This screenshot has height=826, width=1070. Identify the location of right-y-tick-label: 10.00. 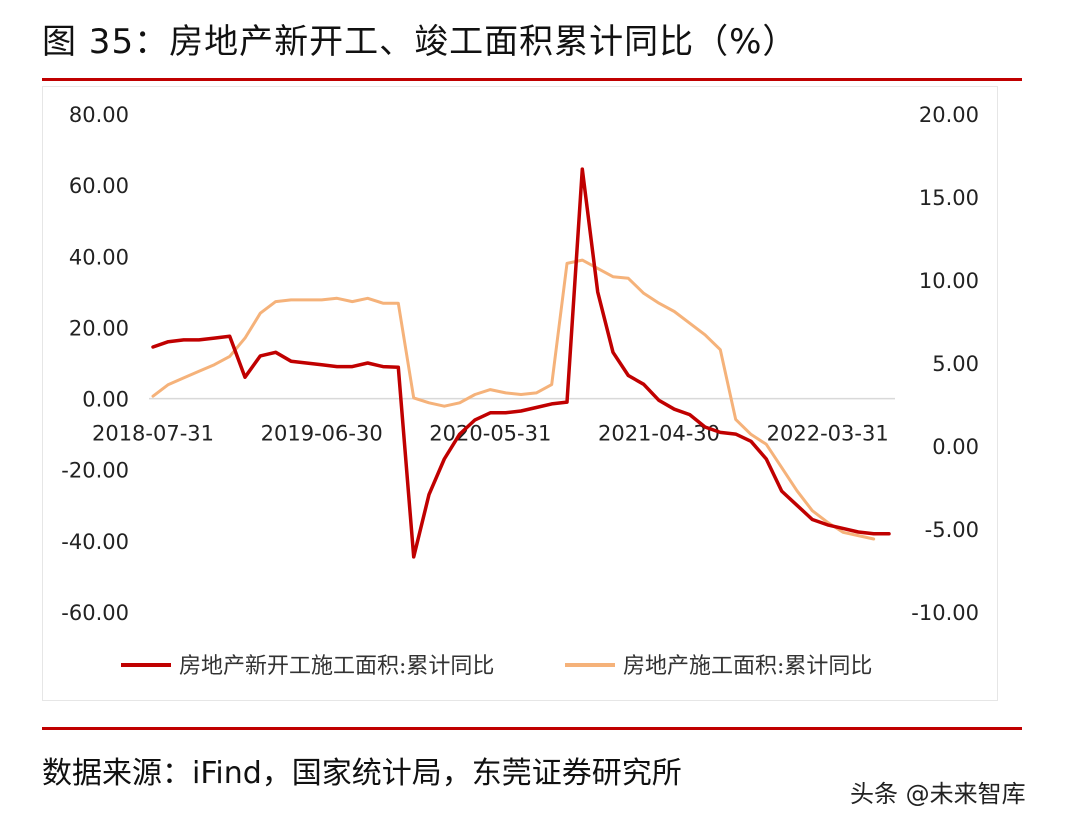
(949, 281).